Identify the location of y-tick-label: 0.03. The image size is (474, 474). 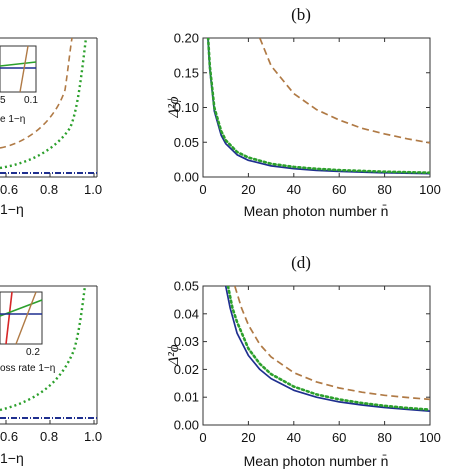
(186, 341).